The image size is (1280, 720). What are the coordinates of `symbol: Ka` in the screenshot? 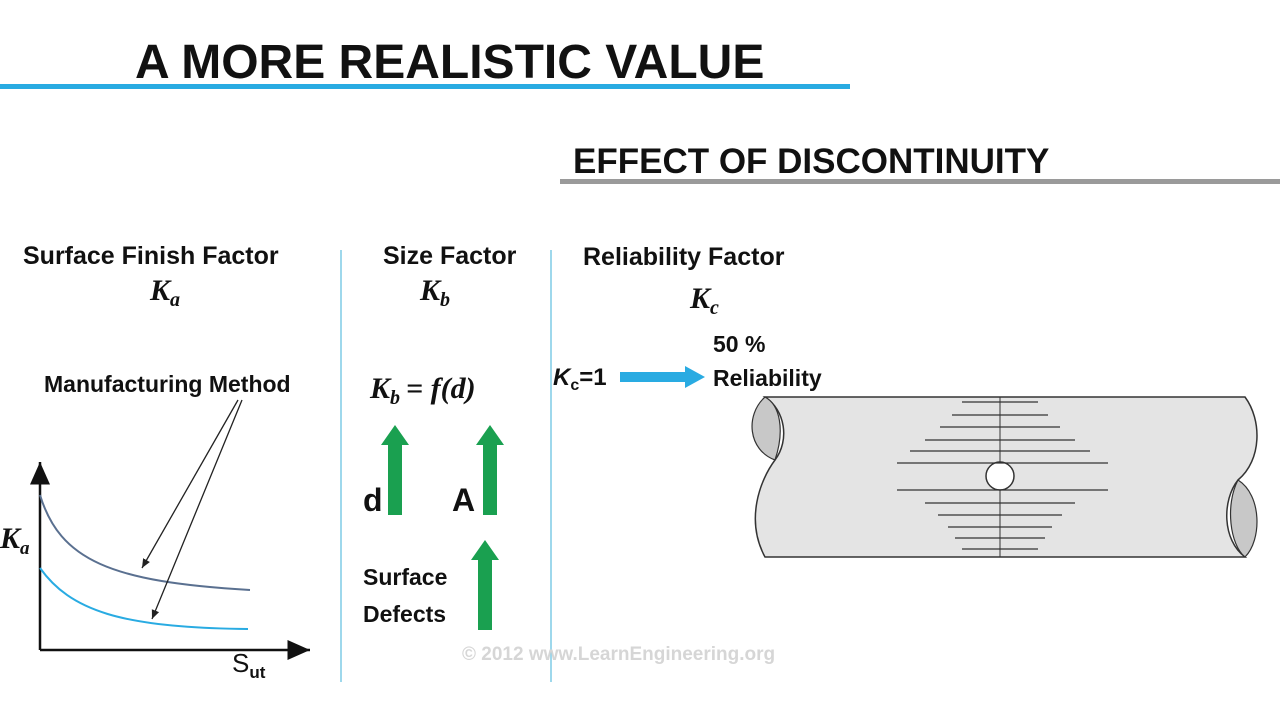 It's located at (164, 292).